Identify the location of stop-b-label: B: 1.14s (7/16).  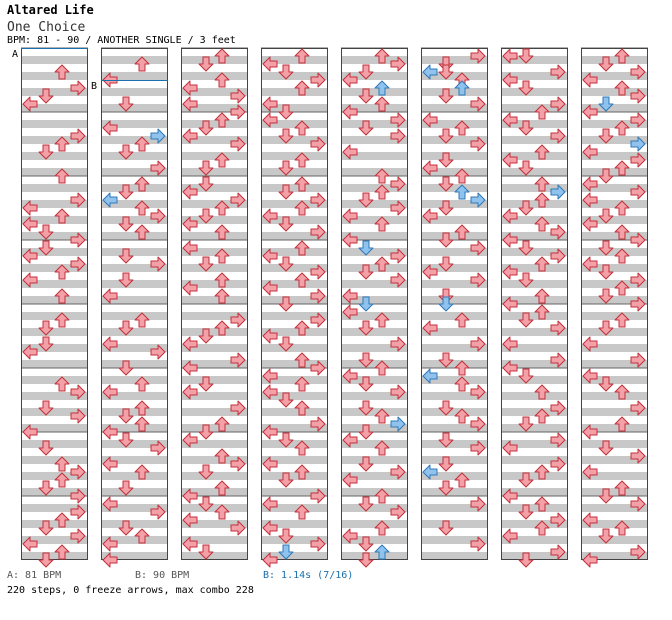
(308, 575).